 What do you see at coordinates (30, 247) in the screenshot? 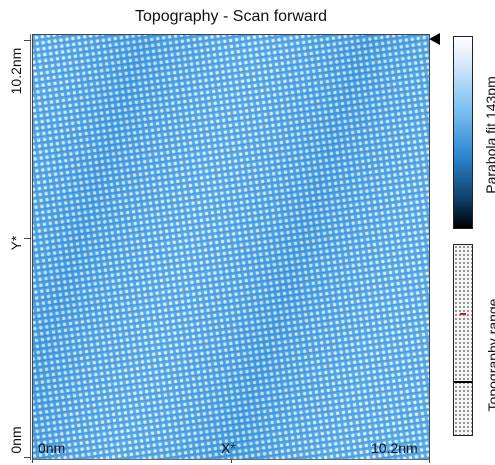
I see `y-axis-line` at bounding box center [30, 247].